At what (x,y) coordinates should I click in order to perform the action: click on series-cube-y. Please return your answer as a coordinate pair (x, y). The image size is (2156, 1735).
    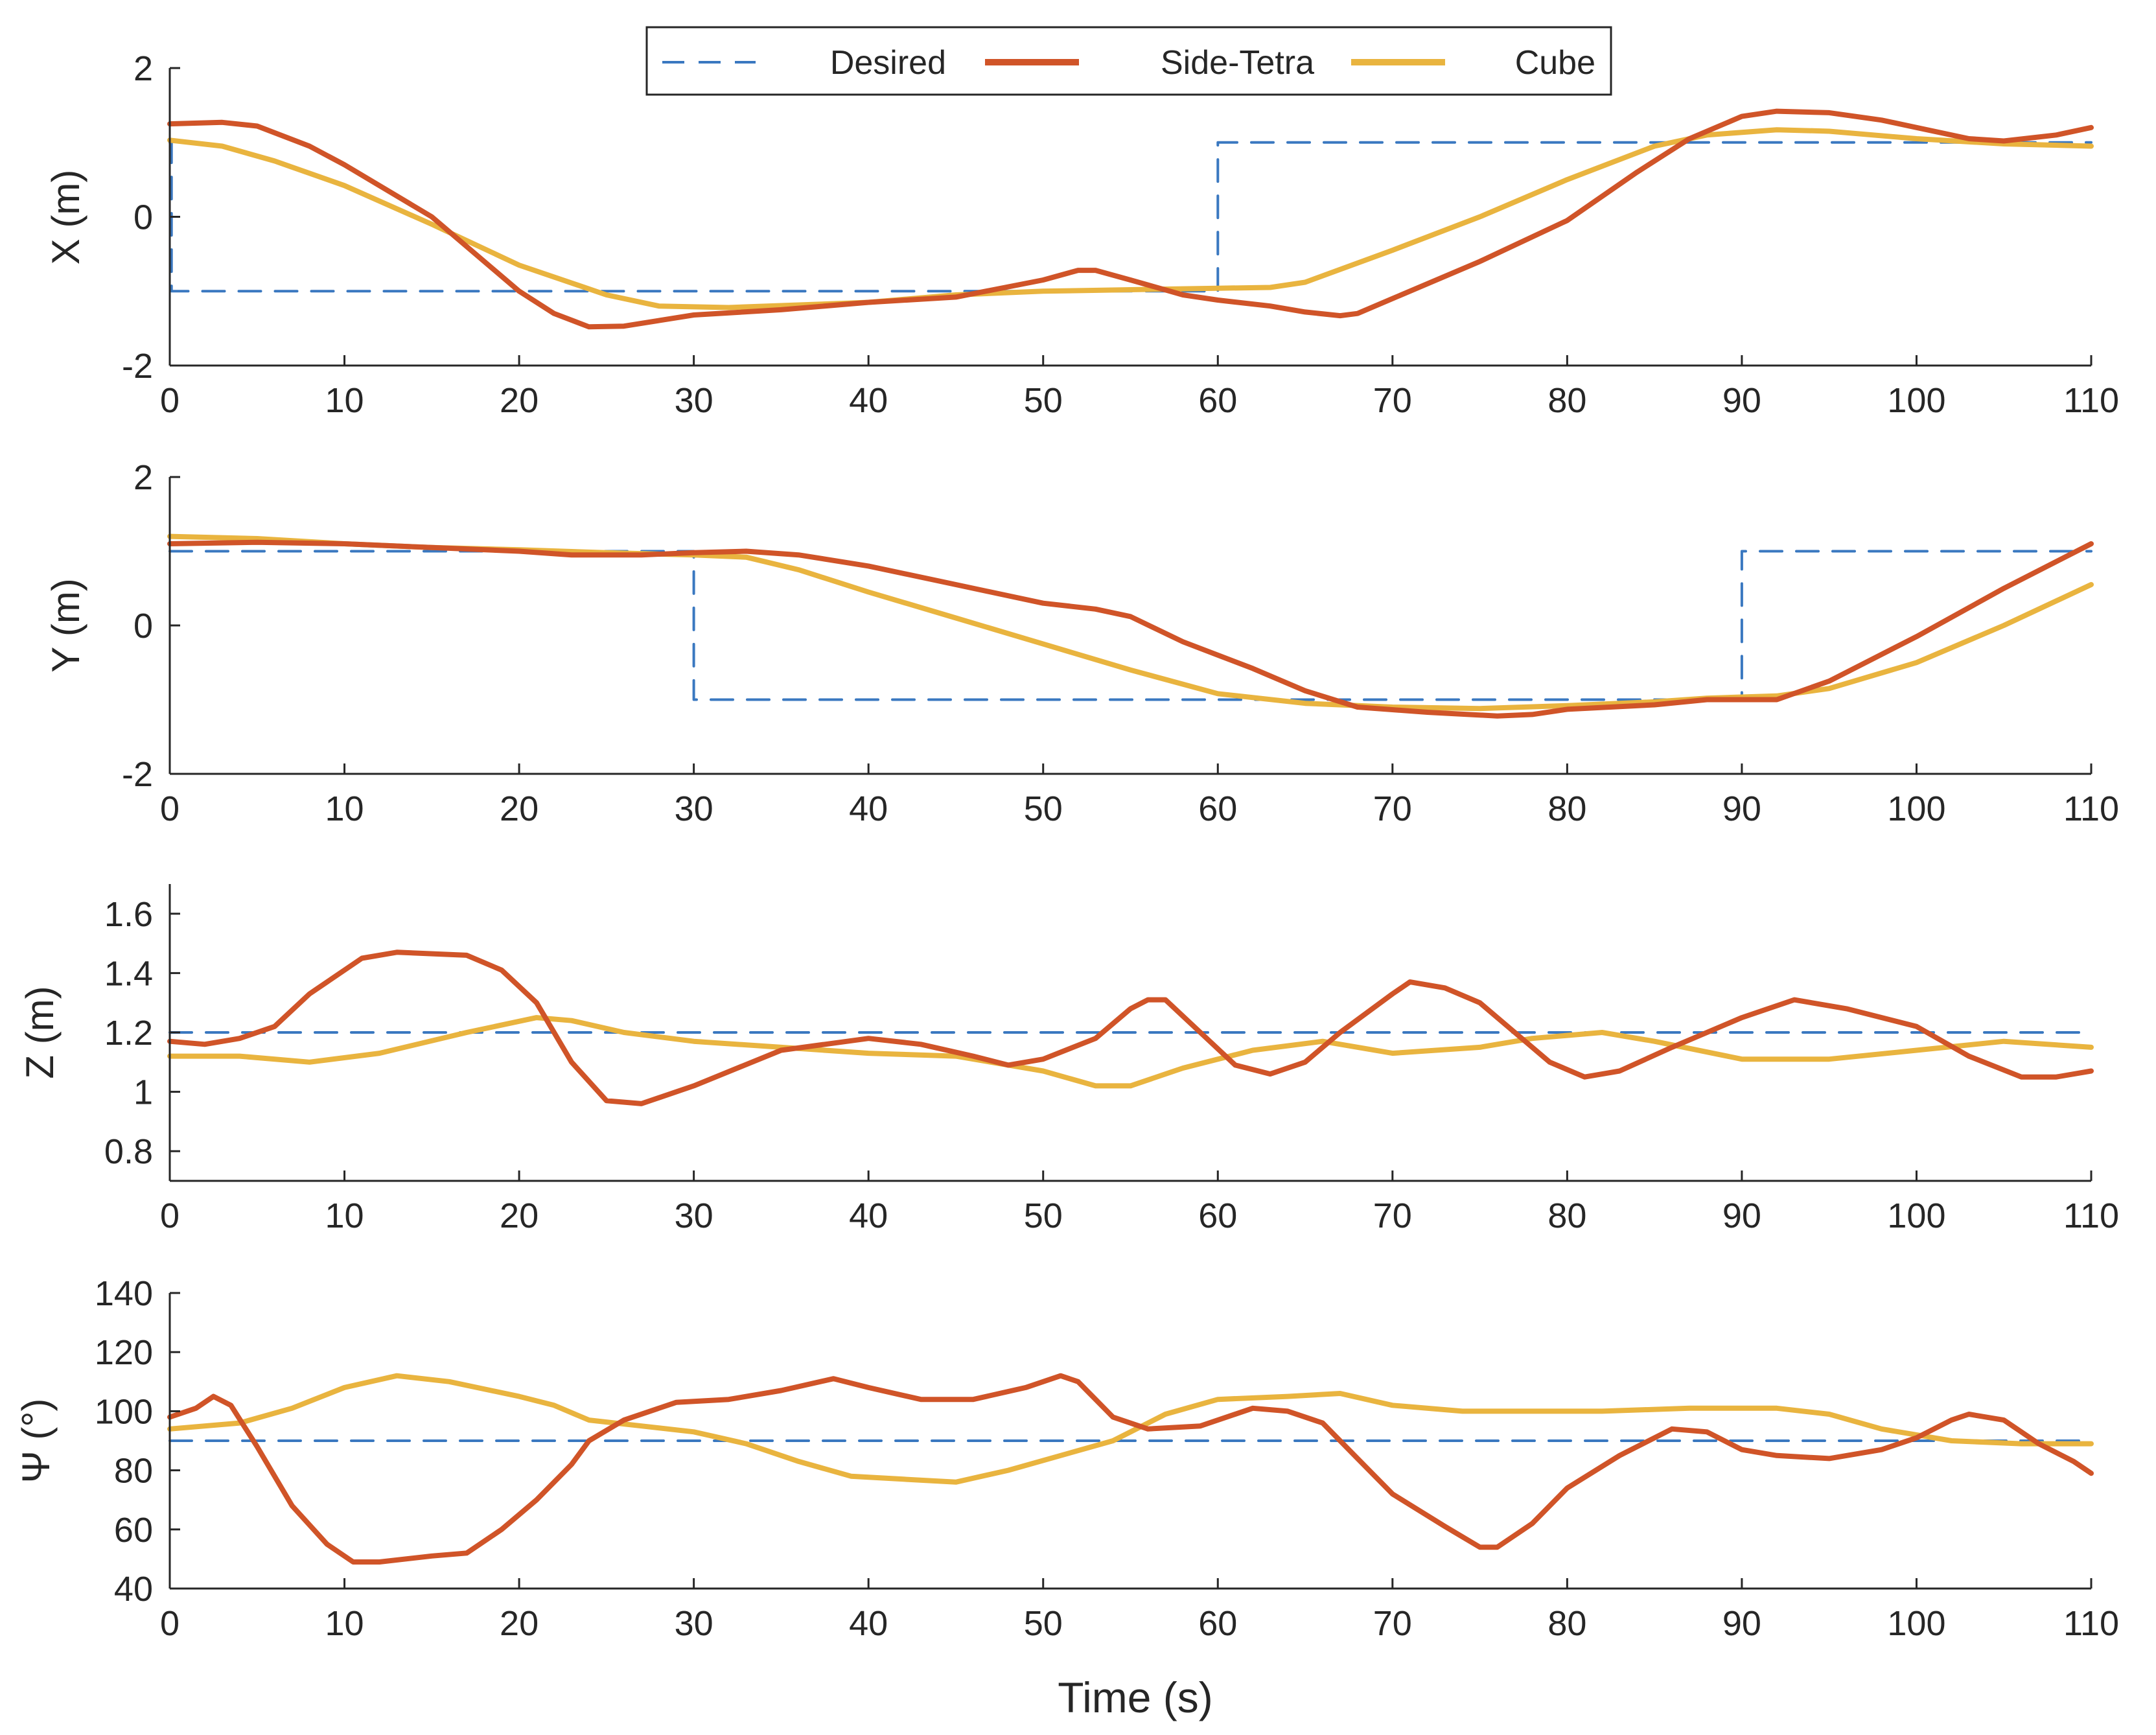
    Looking at the image, I should click on (1130, 622).